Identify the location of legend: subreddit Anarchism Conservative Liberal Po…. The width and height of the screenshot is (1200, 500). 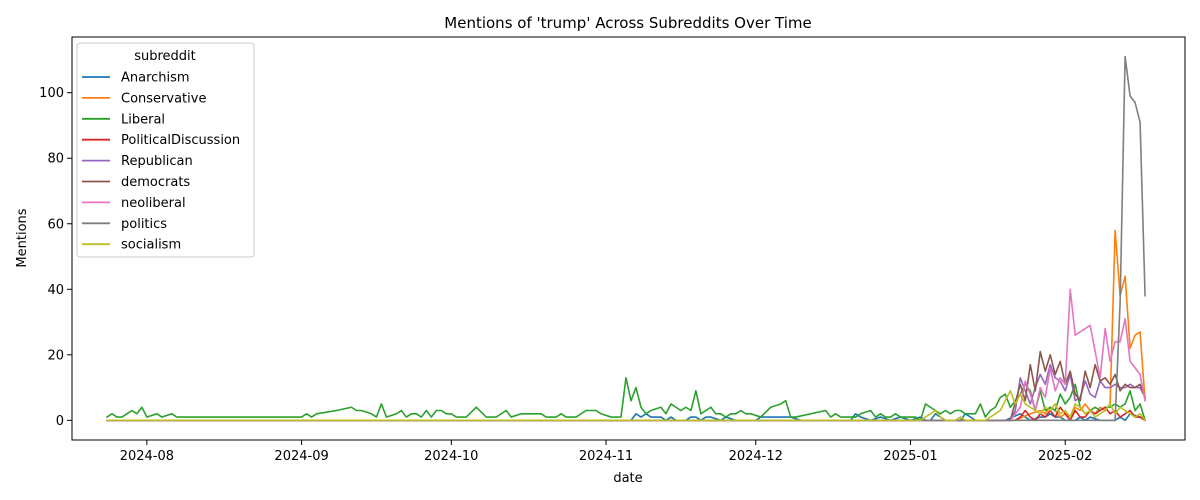
(165, 150).